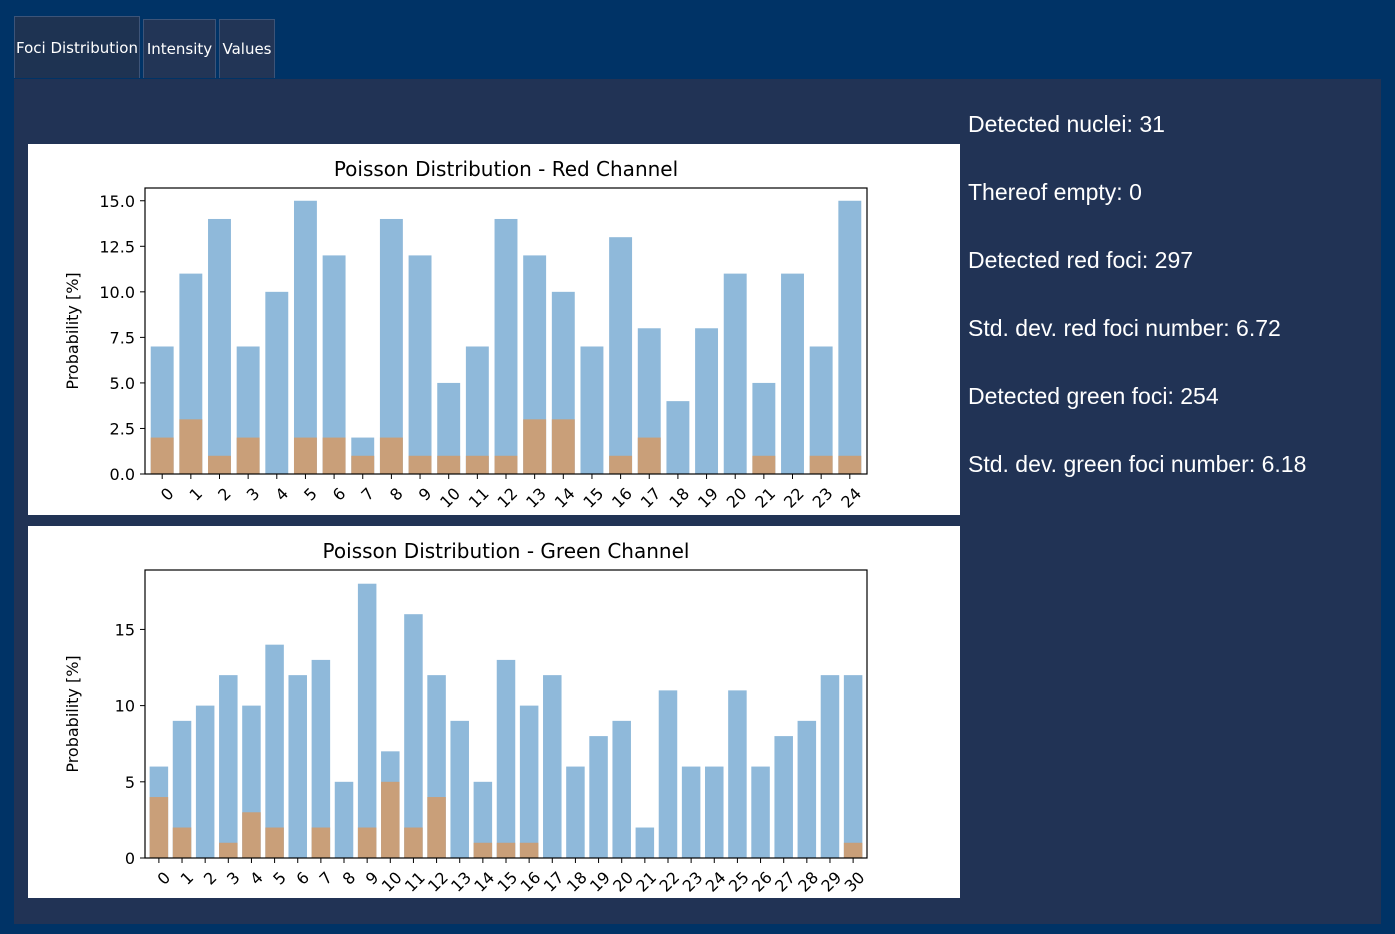 This screenshot has width=1395, height=934. What do you see at coordinates (679, 498) in the screenshot?
I see `red-x-tick-label: 18` at bounding box center [679, 498].